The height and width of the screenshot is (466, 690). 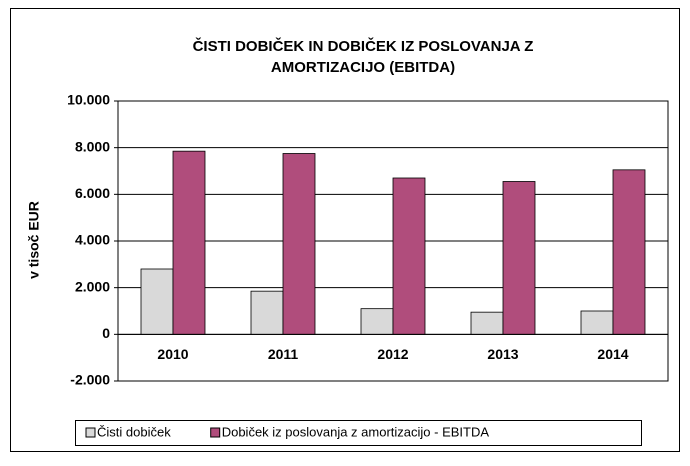 What do you see at coordinates (106, 333) in the screenshot?
I see `y-tick-label: 0` at bounding box center [106, 333].